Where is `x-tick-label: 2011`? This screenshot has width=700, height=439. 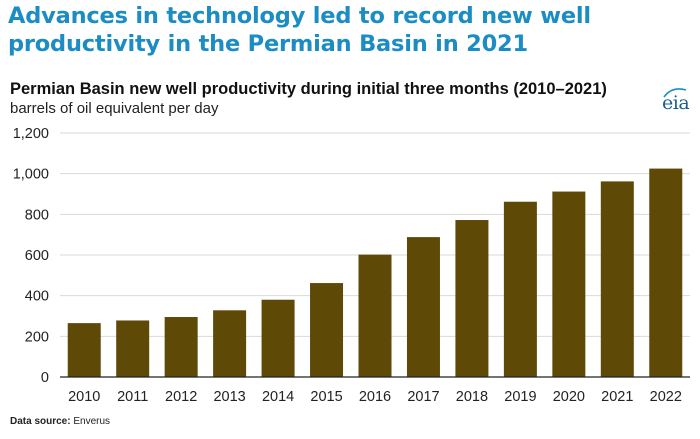
x-tick-label: 2011 is located at coordinates (132, 397).